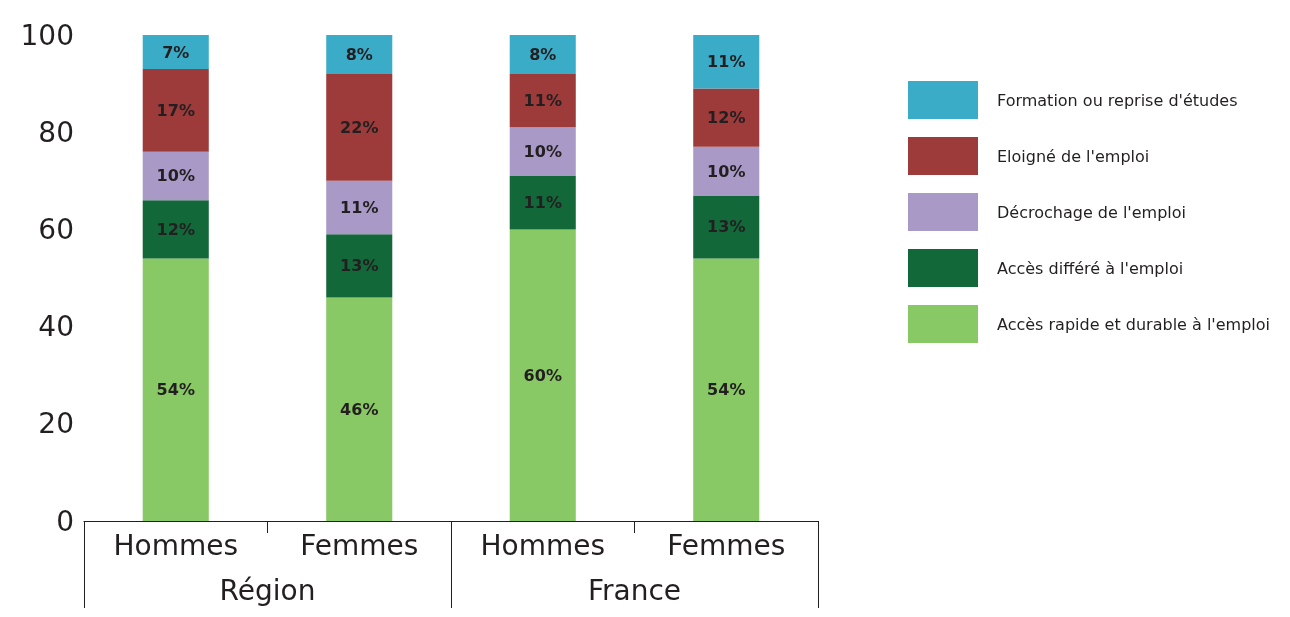  What do you see at coordinates (1134, 324) in the screenshot?
I see `legend-label: Accès rapide et durable à l'emploi` at bounding box center [1134, 324].